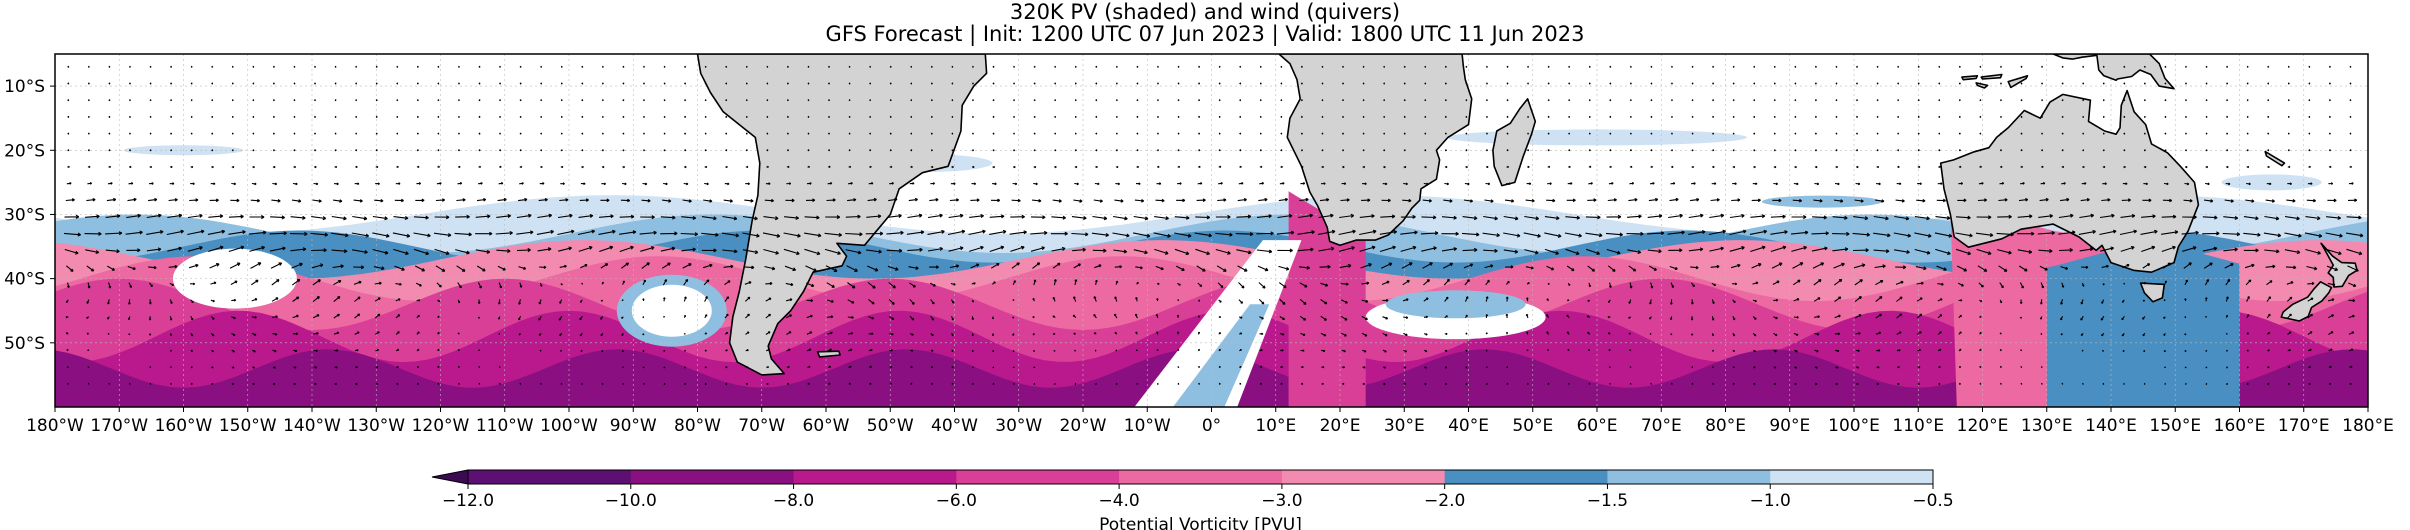  I want to click on pv-low-pocket-edge, so click(1455, 304).